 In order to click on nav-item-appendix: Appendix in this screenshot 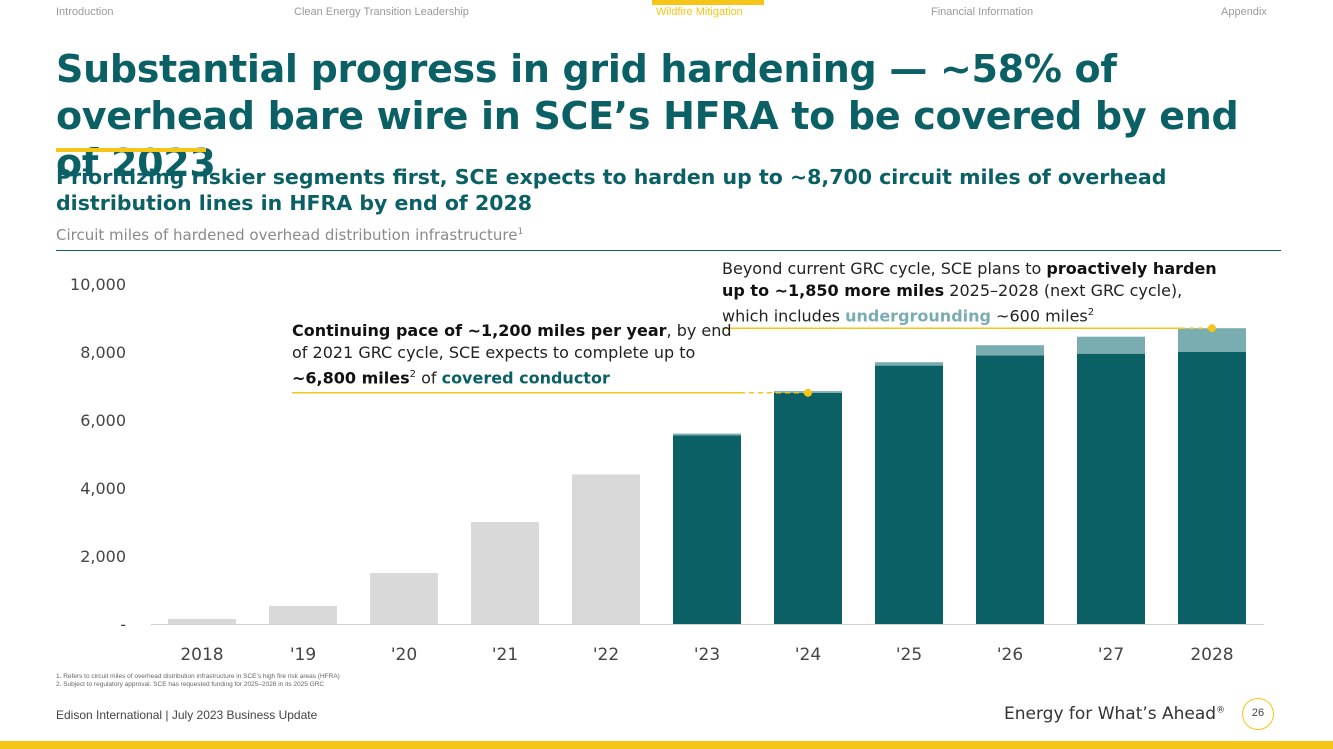, I will do `click(1244, 12)`.